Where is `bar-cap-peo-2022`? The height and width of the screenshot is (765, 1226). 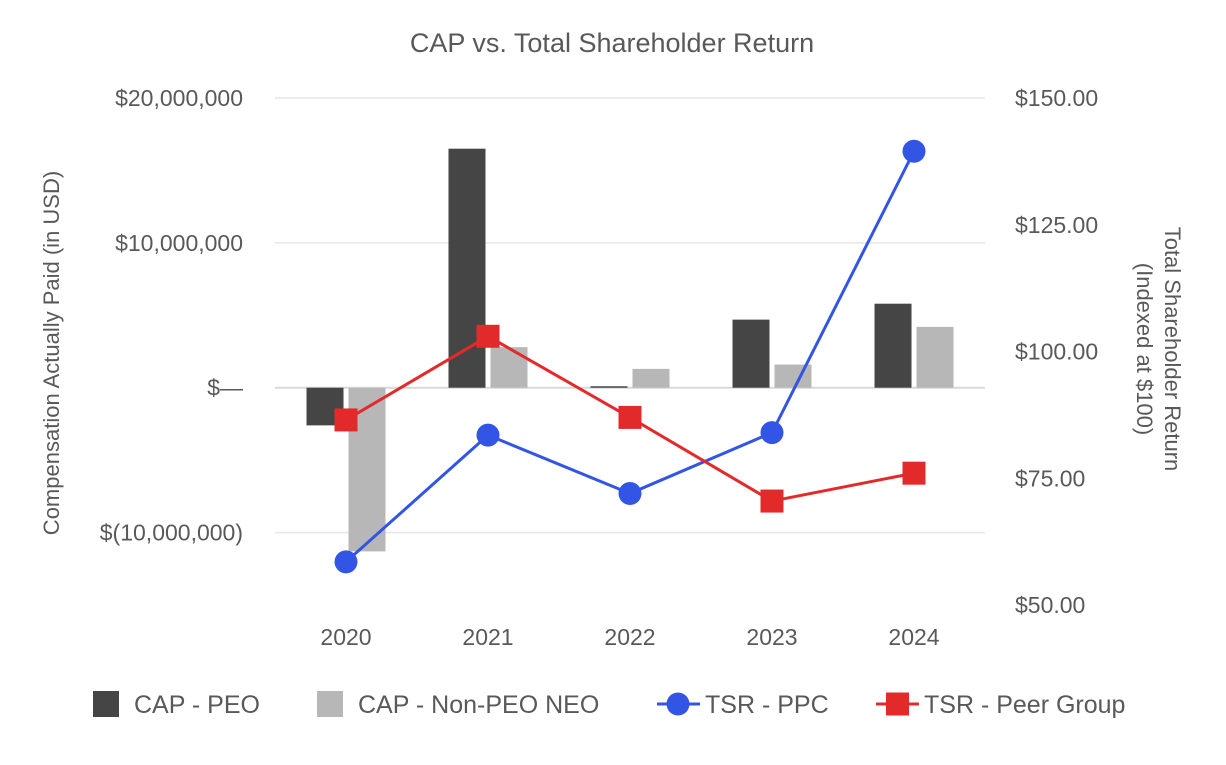
bar-cap-peo-2022 is located at coordinates (609, 387).